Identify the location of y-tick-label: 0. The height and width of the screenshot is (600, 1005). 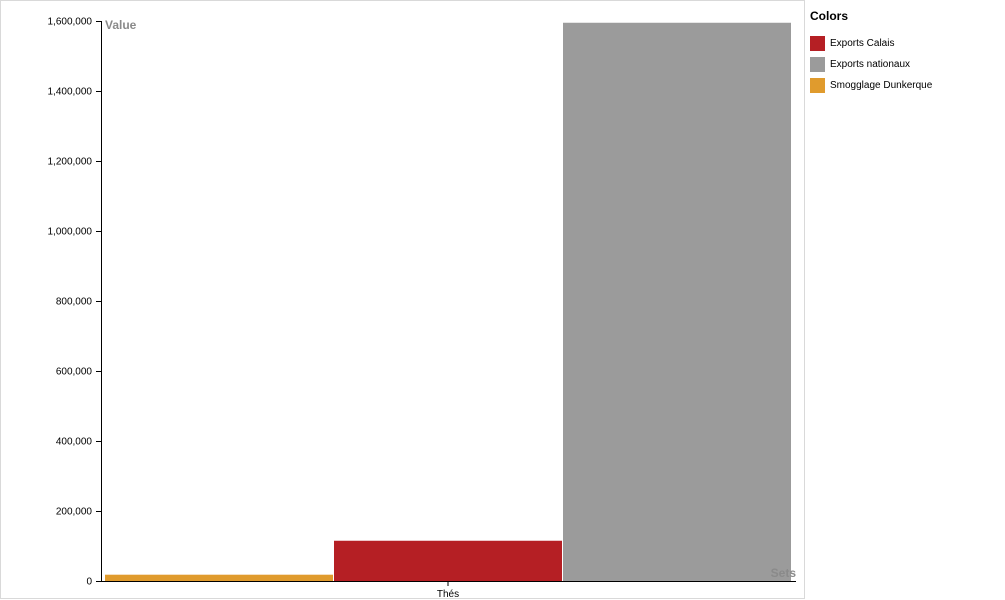
(89, 582).